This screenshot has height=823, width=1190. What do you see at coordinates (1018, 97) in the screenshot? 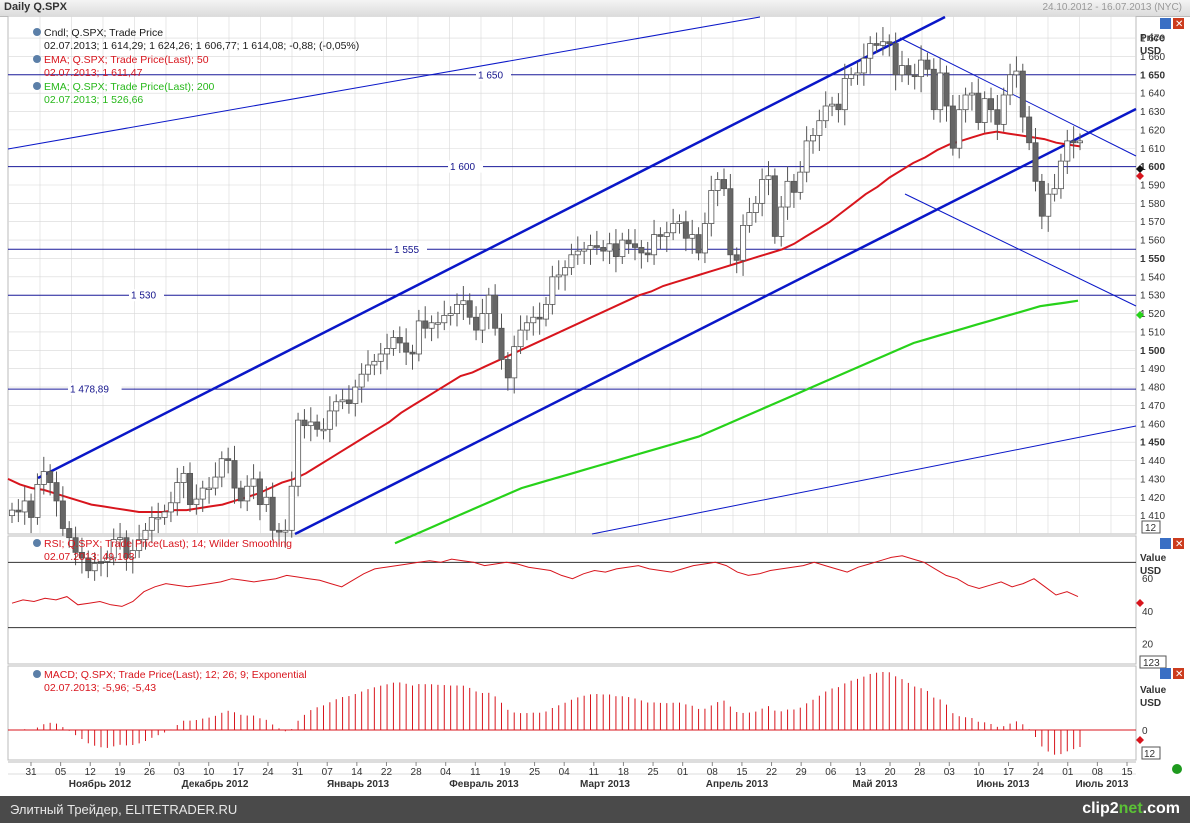
I see `downtrend-upper` at bounding box center [1018, 97].